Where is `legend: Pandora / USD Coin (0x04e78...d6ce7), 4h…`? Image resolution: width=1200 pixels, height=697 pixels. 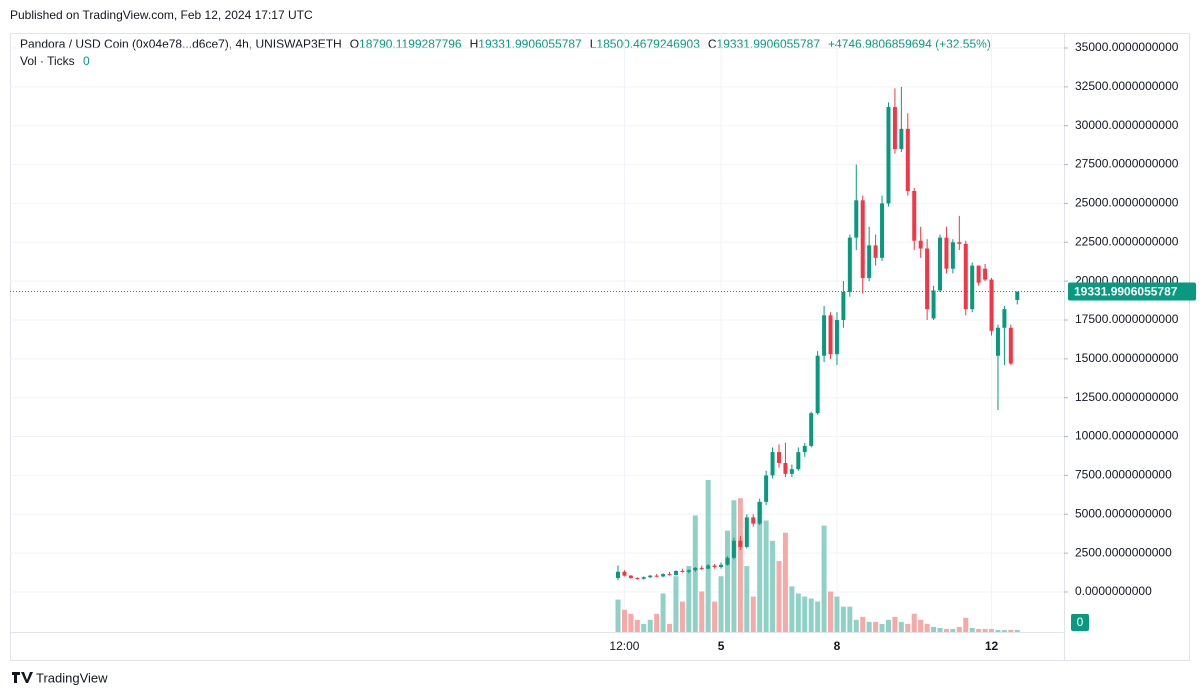
legend: Pandora / USD Coin (0x04e78...d6ce7), 4h… is located at coordinates (505, 44).